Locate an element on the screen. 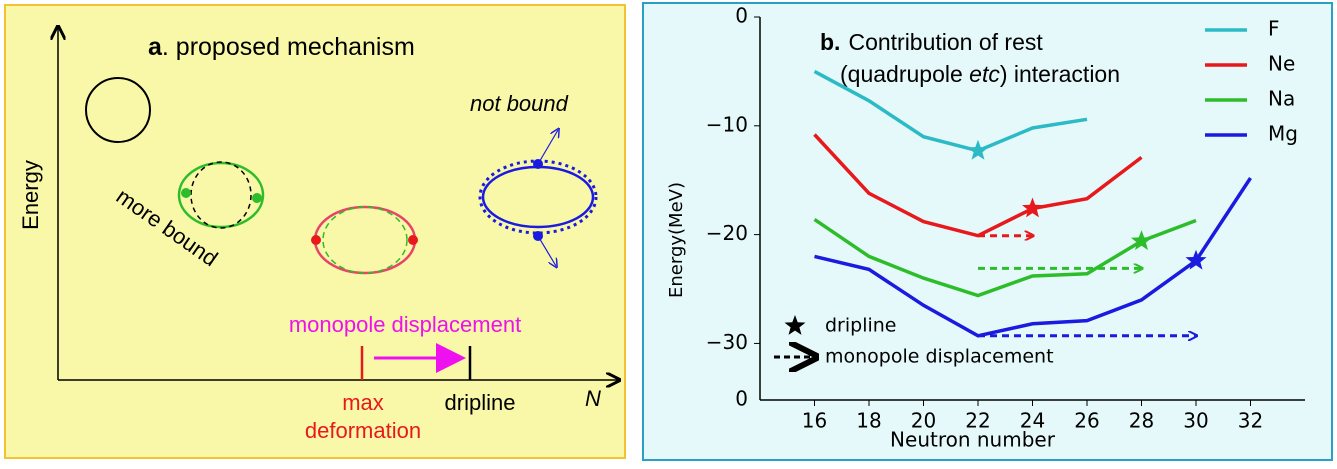 This screenshot has height=469, width=1337. legend-label: Mg is located at coordinates (1283, 134).